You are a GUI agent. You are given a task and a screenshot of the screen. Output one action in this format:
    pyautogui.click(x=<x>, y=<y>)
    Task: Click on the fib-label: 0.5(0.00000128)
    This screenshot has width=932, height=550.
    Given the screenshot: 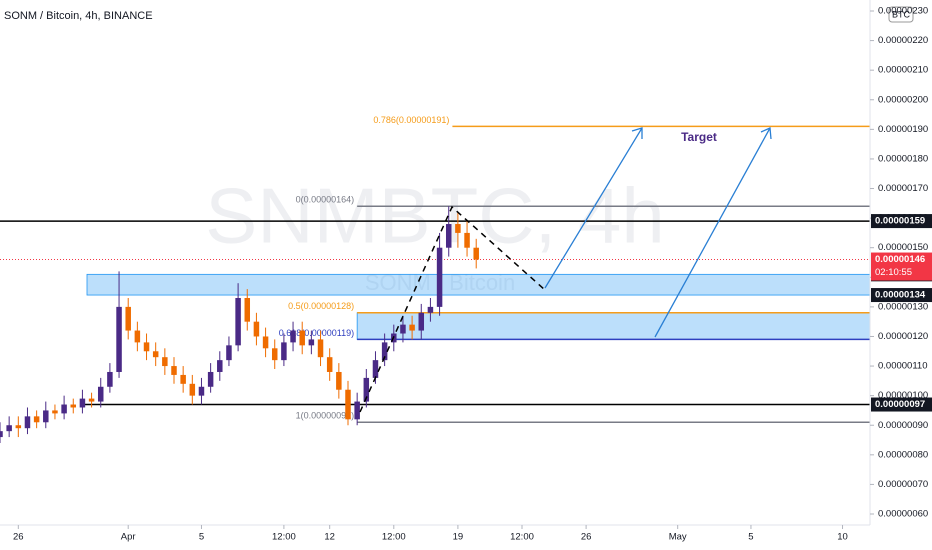 What is the action you would take?
    pyautogui.click(x=321, y=306)
    